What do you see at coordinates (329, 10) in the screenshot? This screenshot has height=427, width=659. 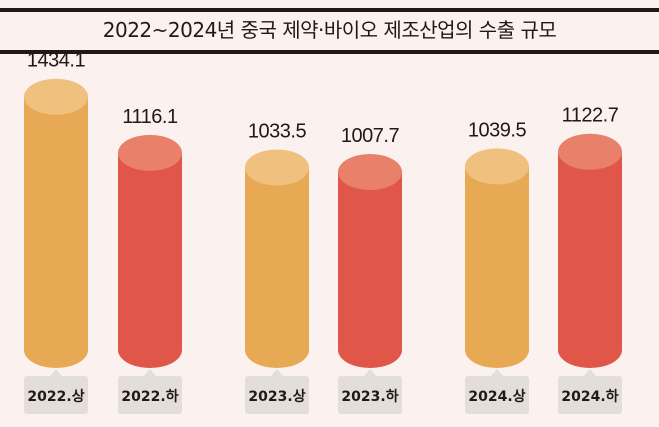 I see `title-rule-top` at bounding box center [329, 10].